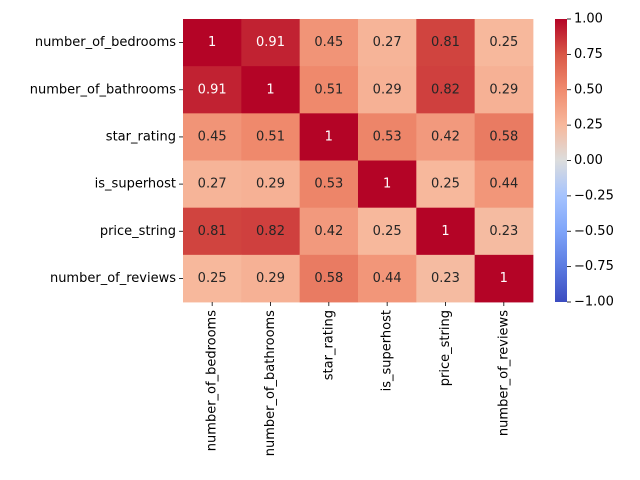 The image size is (640, 480). I want to click on colorbar-tick-label: 0.75, so click(588, 54).